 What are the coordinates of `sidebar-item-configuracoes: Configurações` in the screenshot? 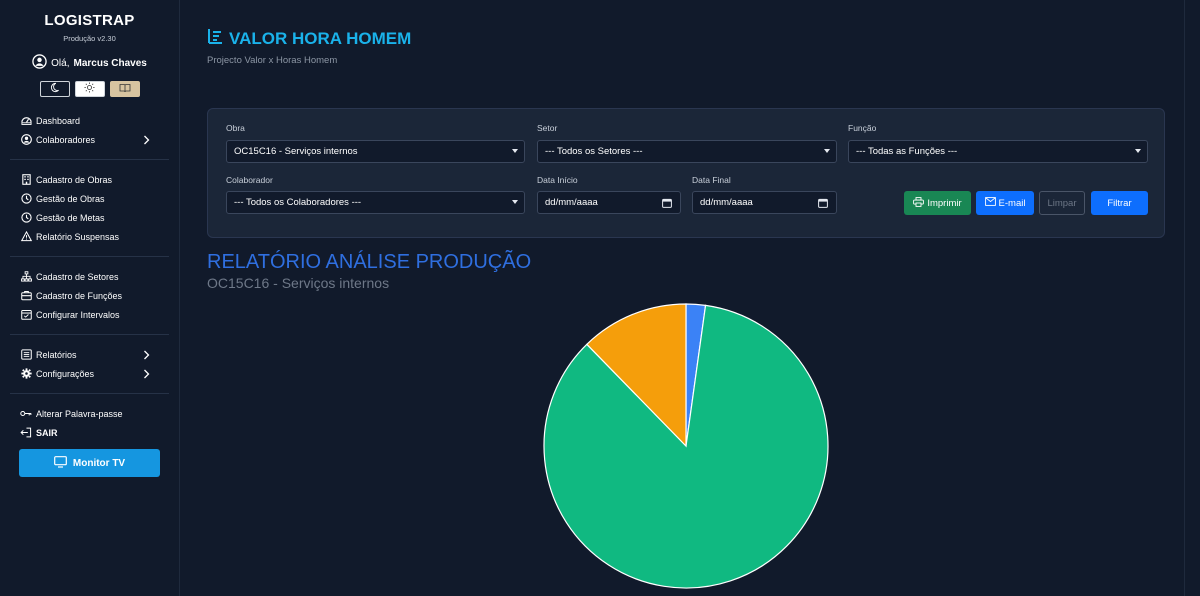 It's located at (89, 373).